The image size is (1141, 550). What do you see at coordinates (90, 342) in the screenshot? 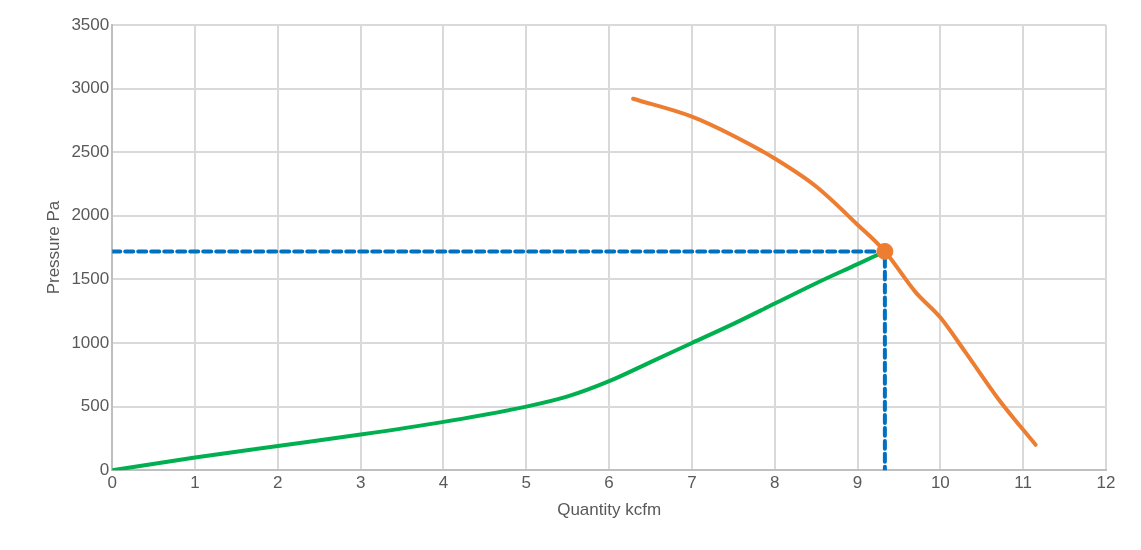
I see `y-tick-label: 1000` at bounding box center [90, 342].